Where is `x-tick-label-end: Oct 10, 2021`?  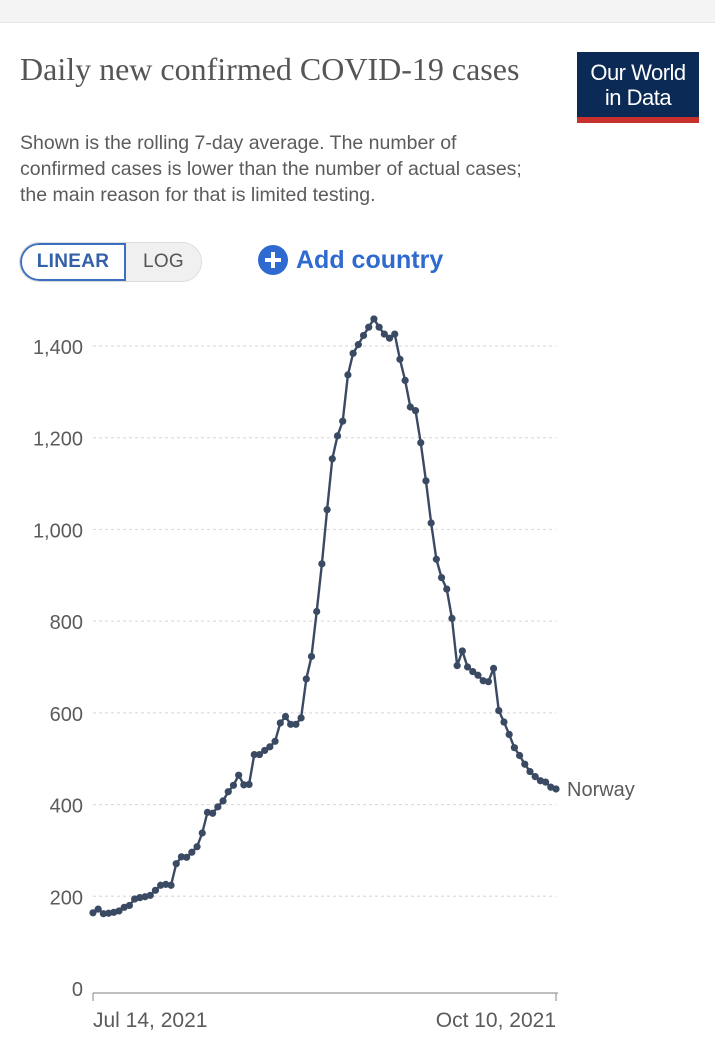
x-tick-label-end: Oct 10, 2021 is located at coordinates (496, 1020).